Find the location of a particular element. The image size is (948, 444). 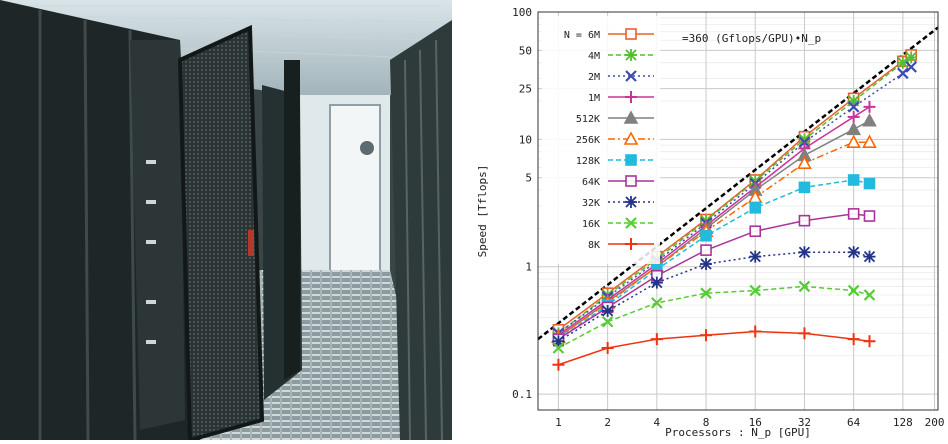

x-axis-label: Processors : N_p [GPU] is located at coordinates (738, 432).